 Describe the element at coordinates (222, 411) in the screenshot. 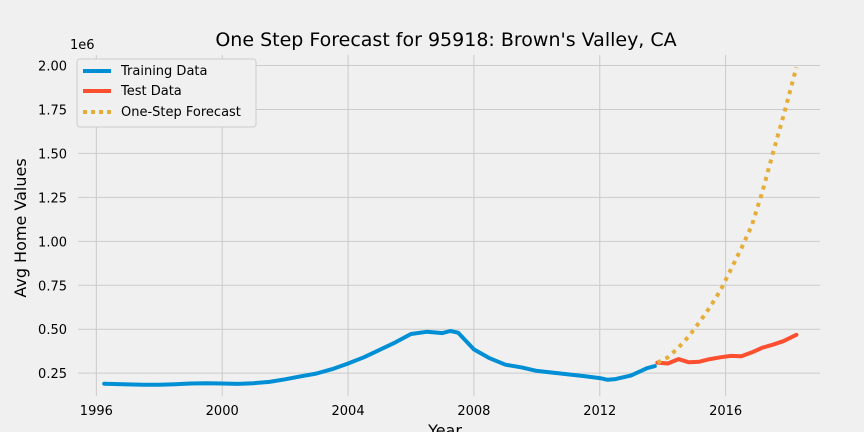

I see `x-tick-label: 2000` at that location.